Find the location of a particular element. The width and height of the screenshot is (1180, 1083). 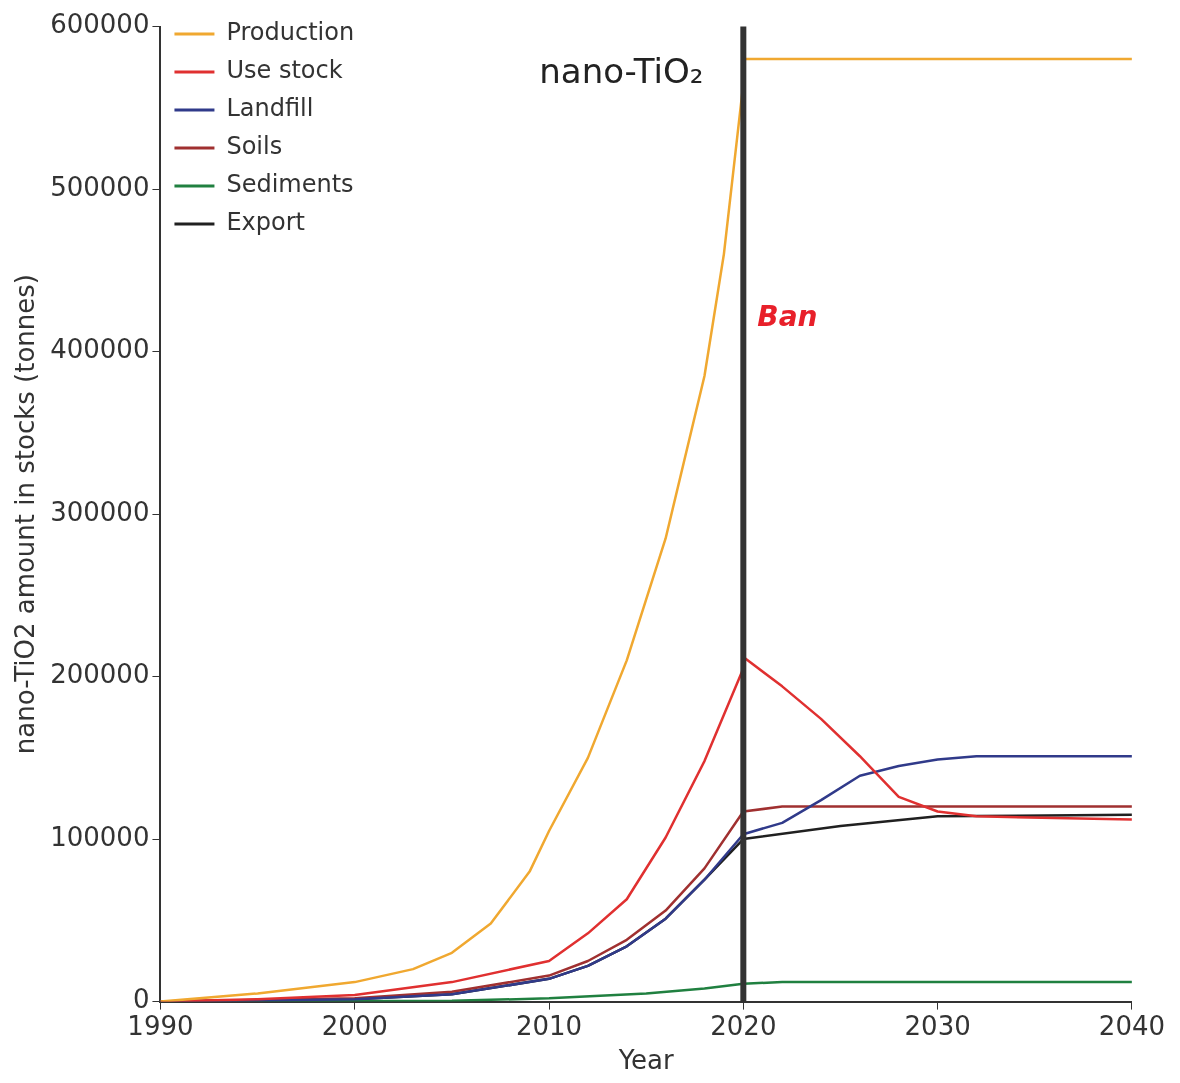

y-tick-label: 200000 is located at coordinates (100, 674).